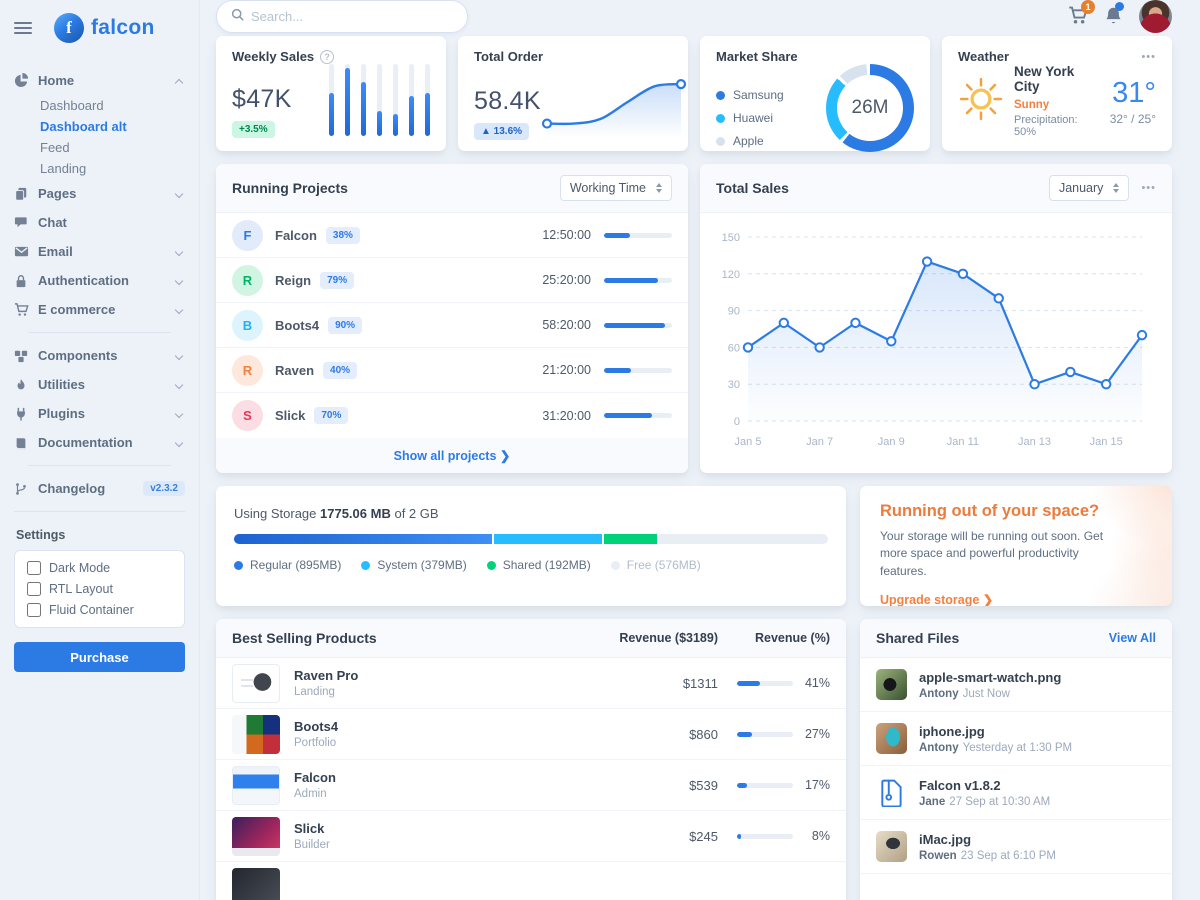  What do you see at coordinates (315, 743) in the screenshot?
I see `product-category: Portfolio` at bounding box center [315, 743].